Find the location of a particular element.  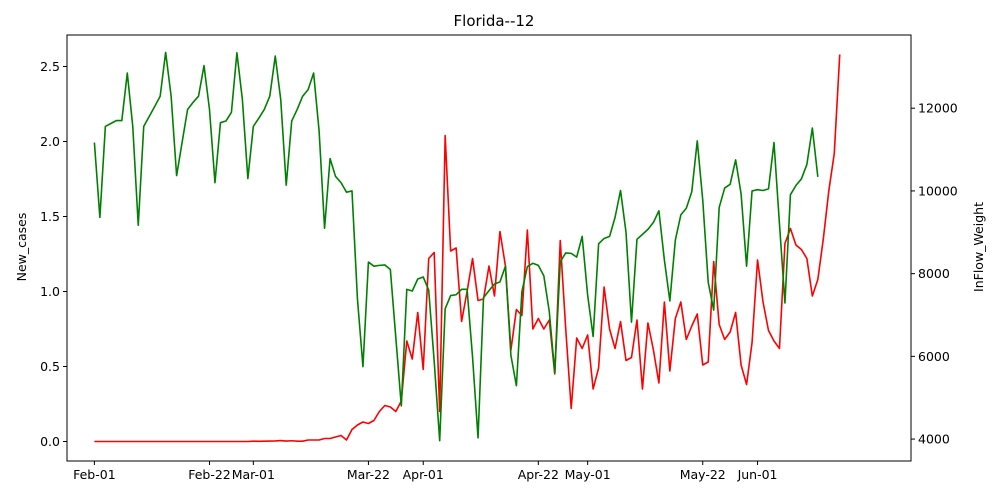

y-axis-title-right: InFlow_Weight is located at coordinates (978, 247).